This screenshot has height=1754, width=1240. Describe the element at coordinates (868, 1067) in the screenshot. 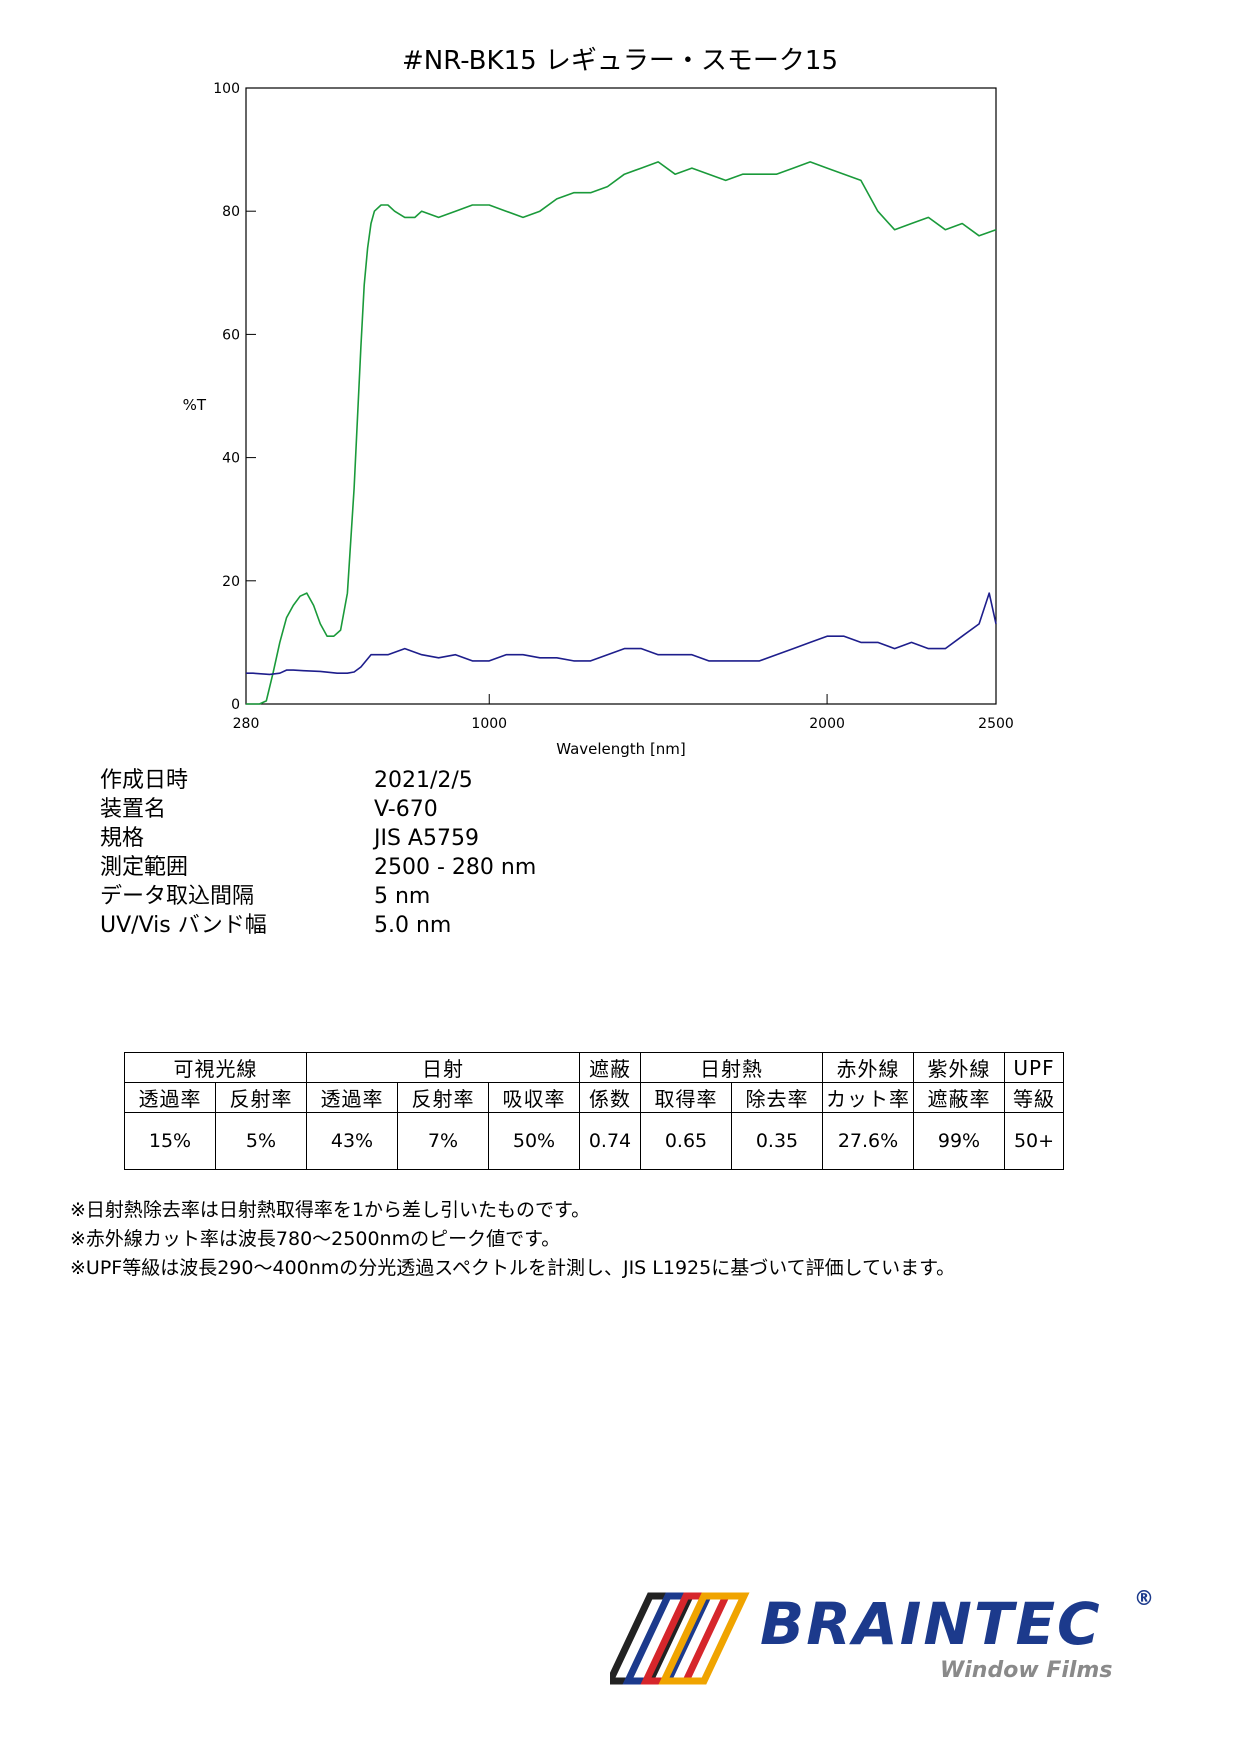

I see `group-infrared: 赤外線` at that location.